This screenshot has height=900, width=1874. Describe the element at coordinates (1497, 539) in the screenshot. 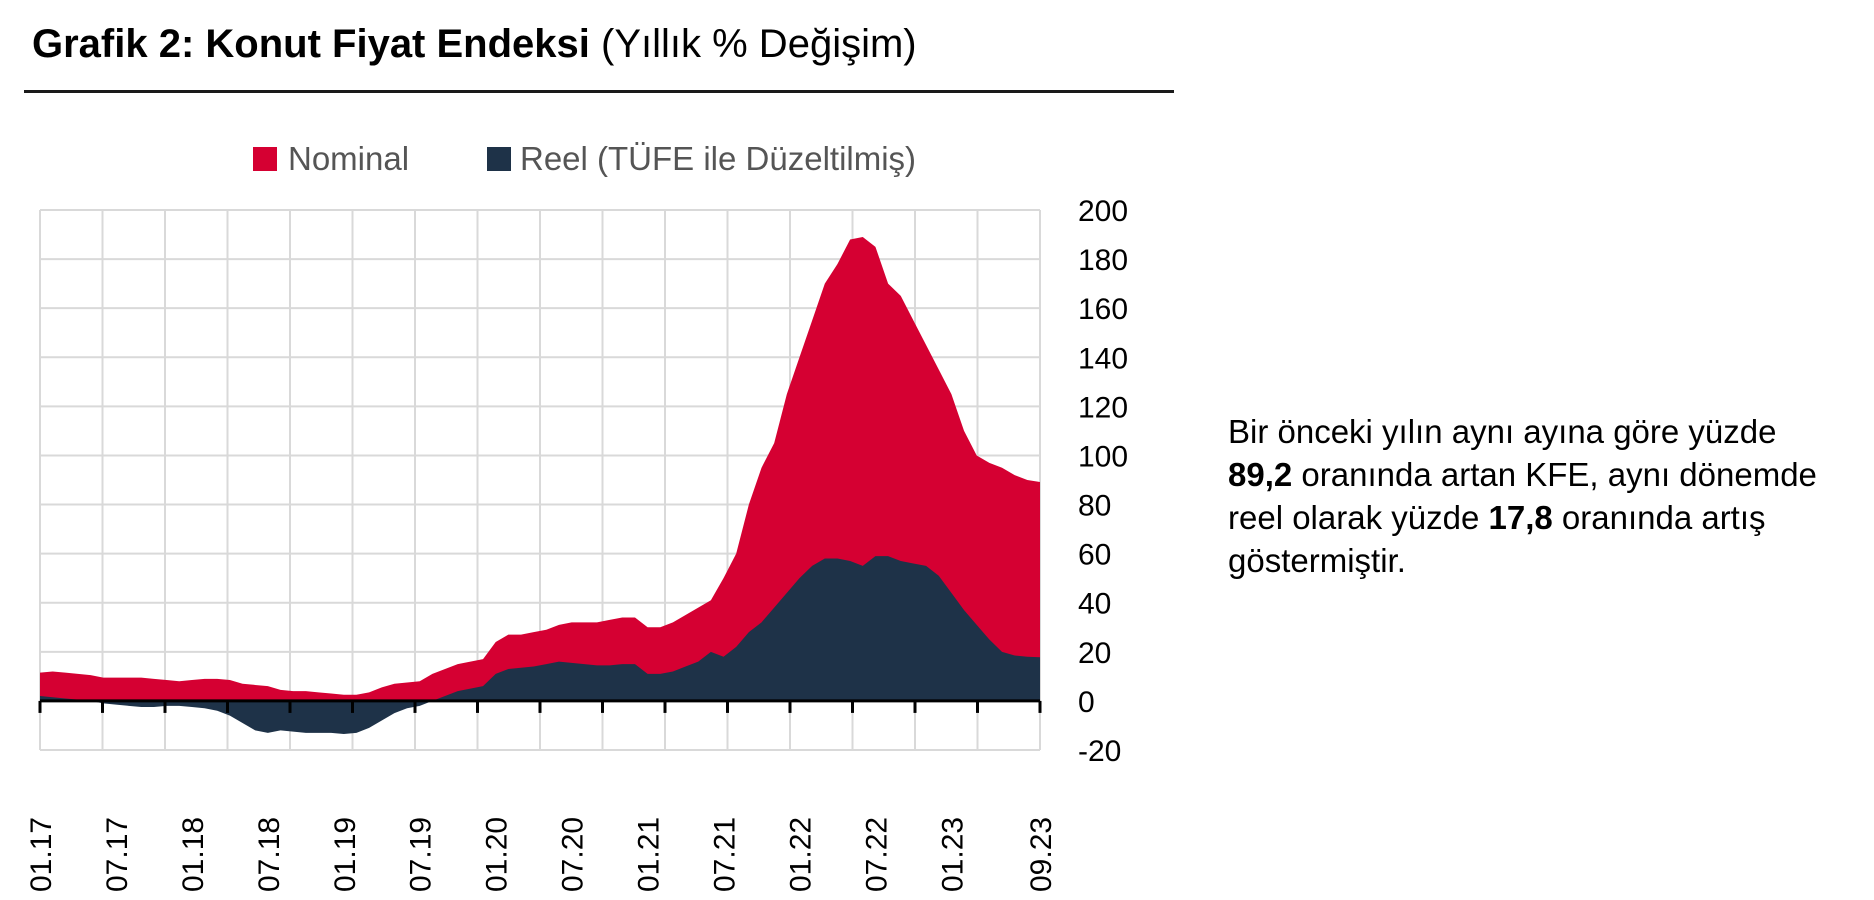

I see `note-text-3: oranında artış göstermiştir.` at that location.